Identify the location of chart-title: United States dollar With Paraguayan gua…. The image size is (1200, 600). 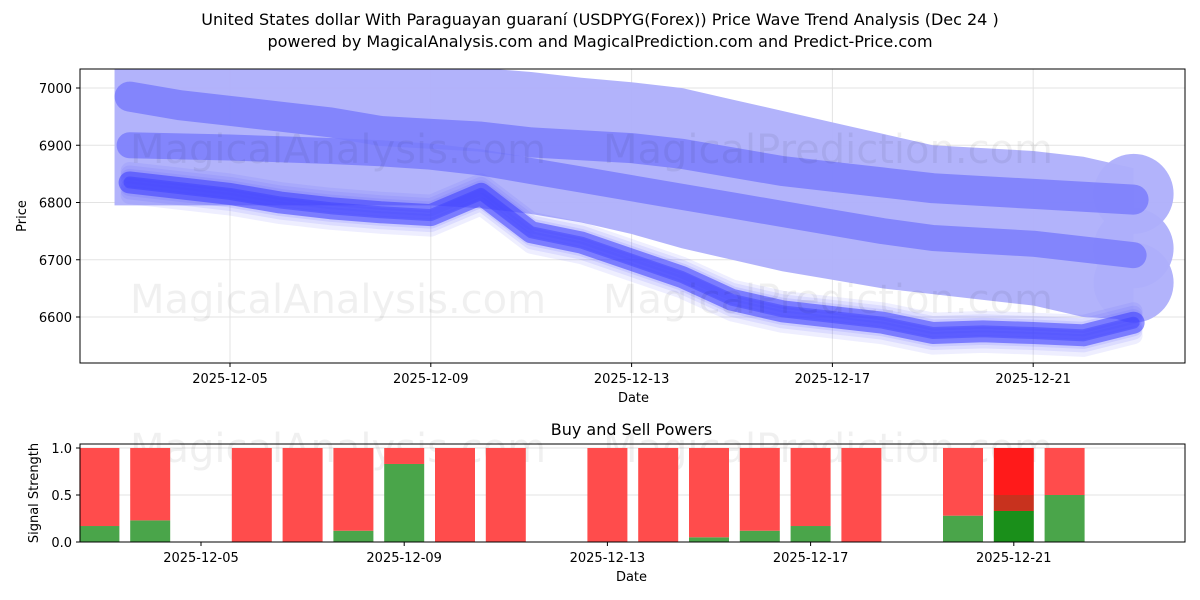
(600, 19).